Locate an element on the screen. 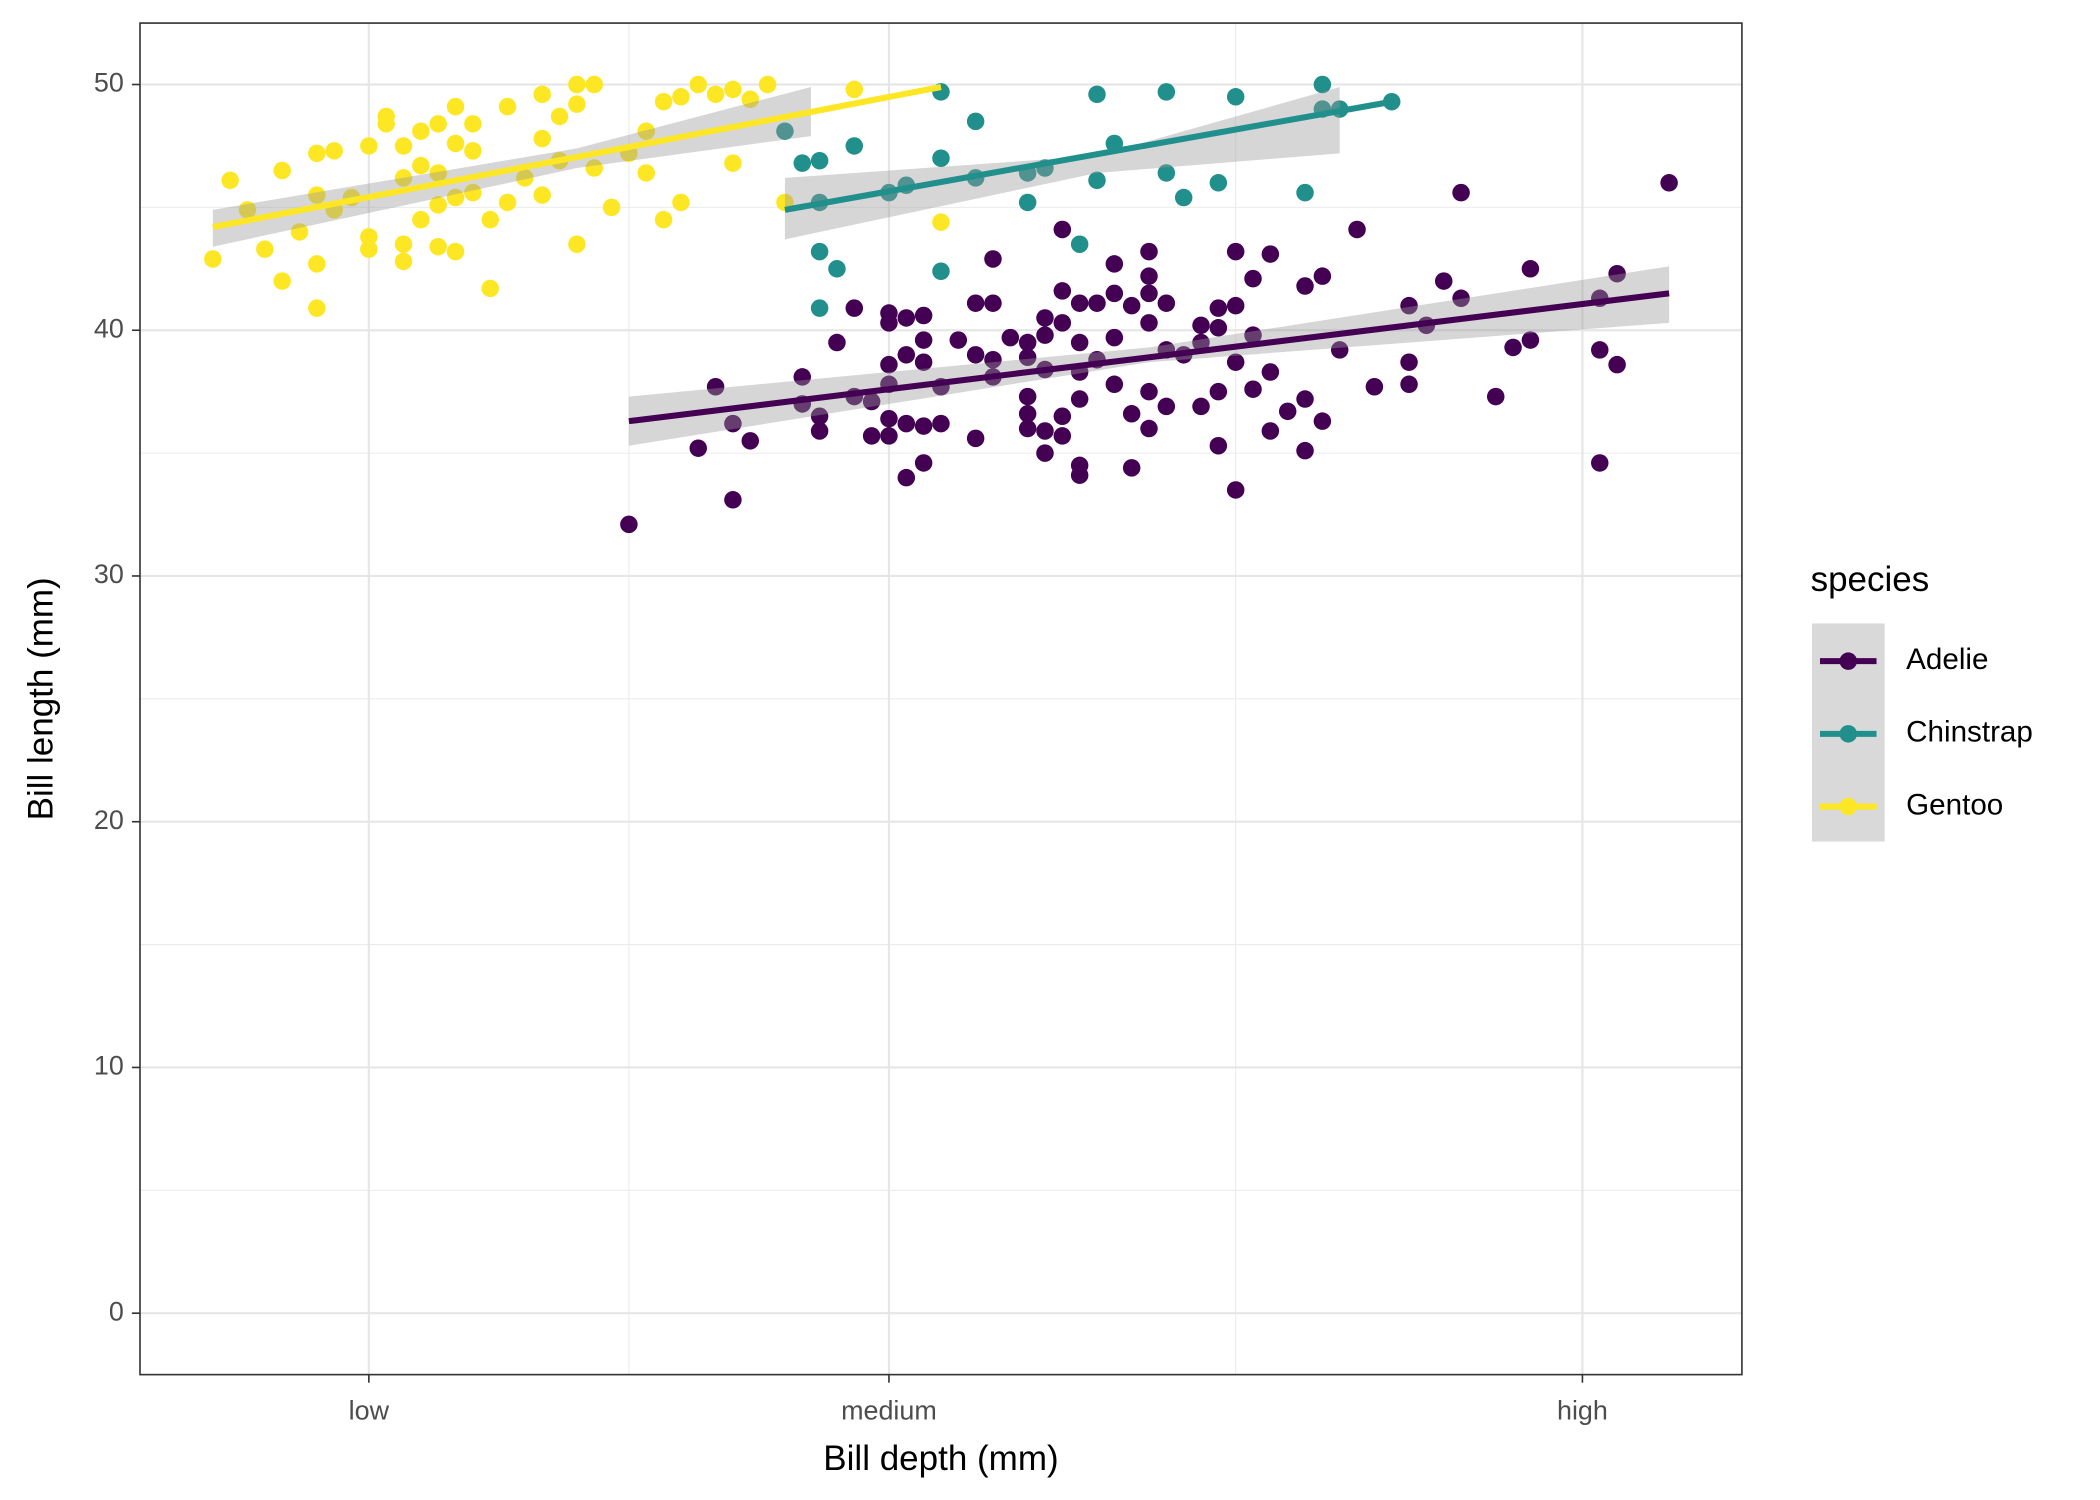 This screenshot has height=1500, width=2100. y-axis-title: Bill length (mm) is located at coordinates (40, 698).